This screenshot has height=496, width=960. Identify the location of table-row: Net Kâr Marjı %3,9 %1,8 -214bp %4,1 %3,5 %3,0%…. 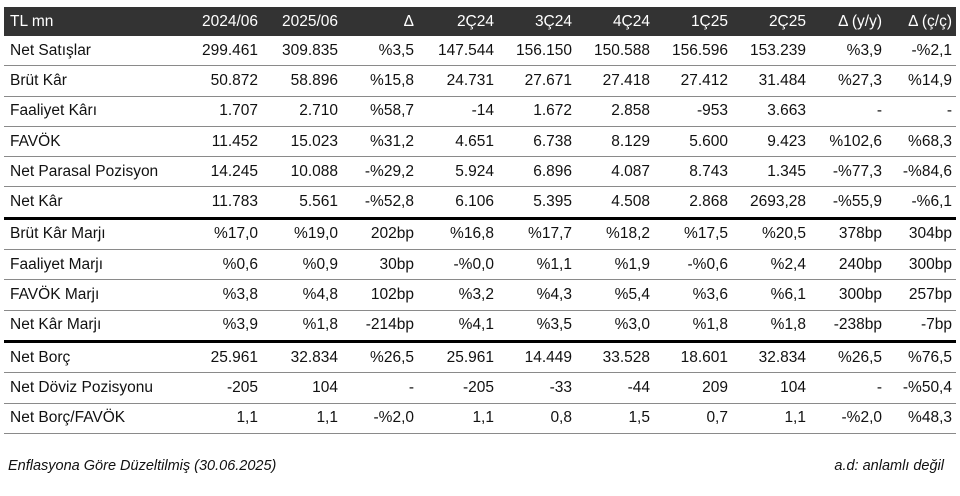
(480, 326).